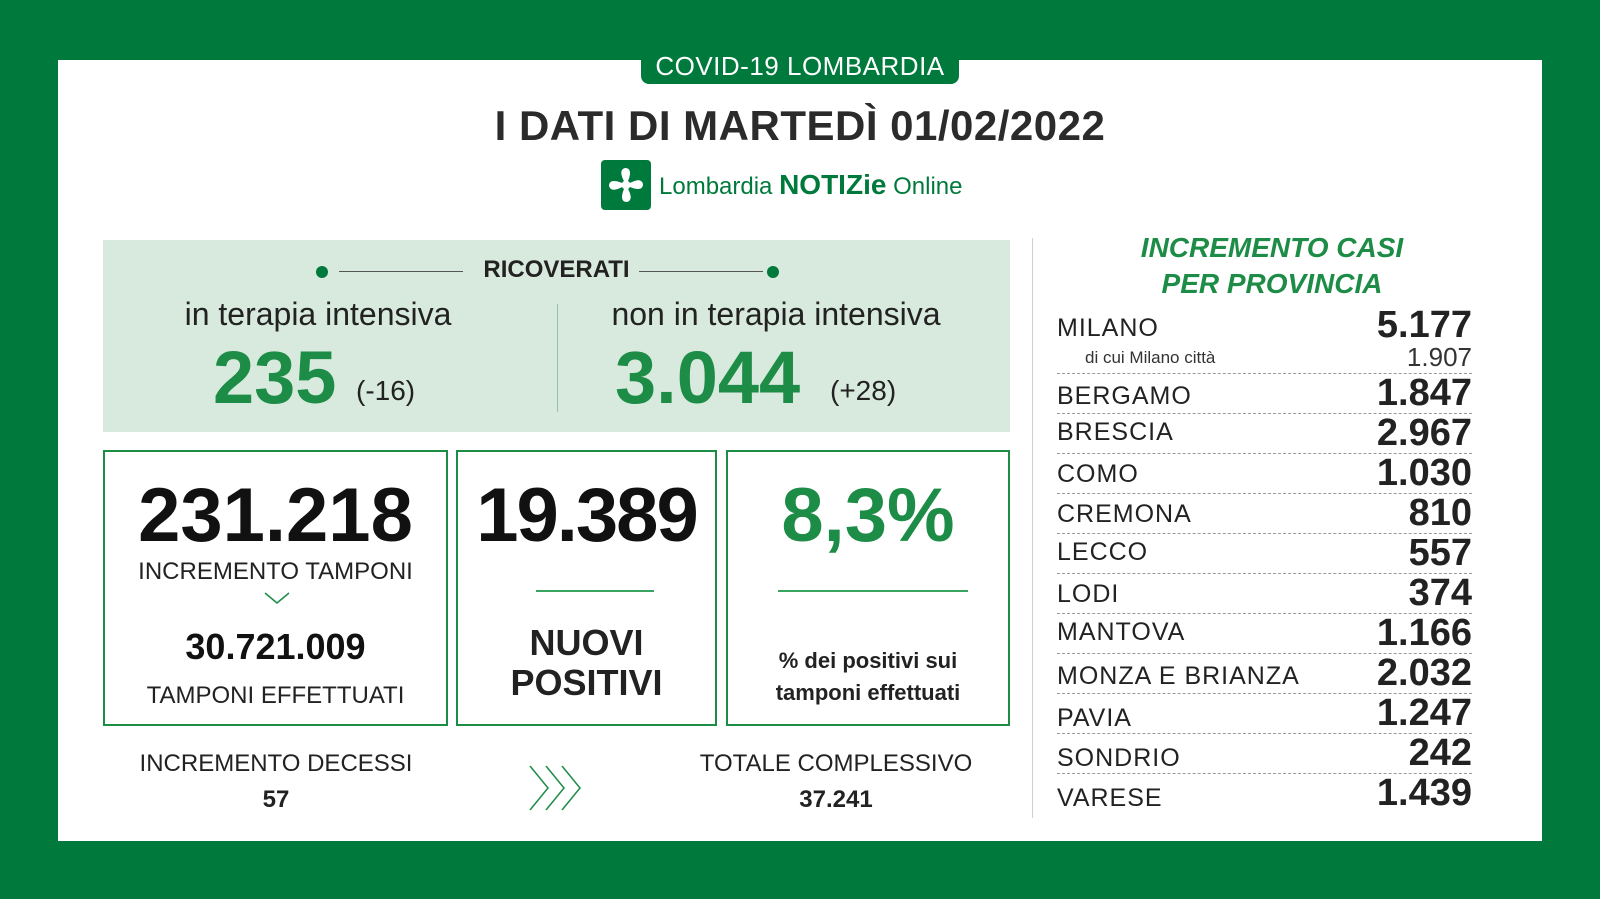 The image size is (1600, 899). I want to click on chevron-down-icon, so click(277, 598).